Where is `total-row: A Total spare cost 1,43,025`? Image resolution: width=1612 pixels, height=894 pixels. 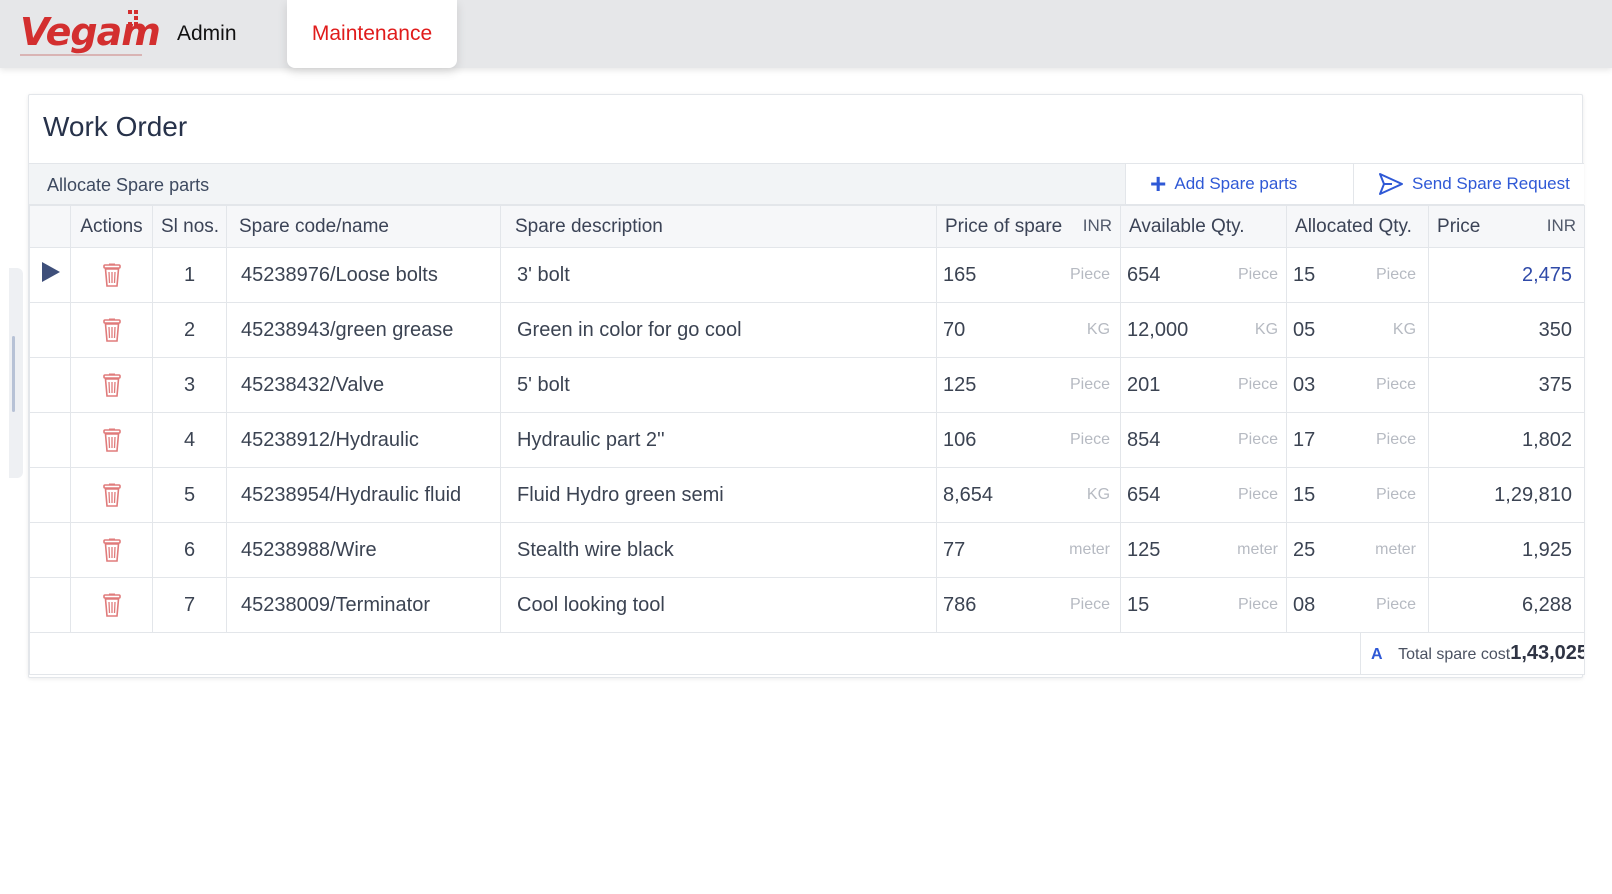 total-row: A Total spare cost 1,43,025 is located at coordinates (807, 653).